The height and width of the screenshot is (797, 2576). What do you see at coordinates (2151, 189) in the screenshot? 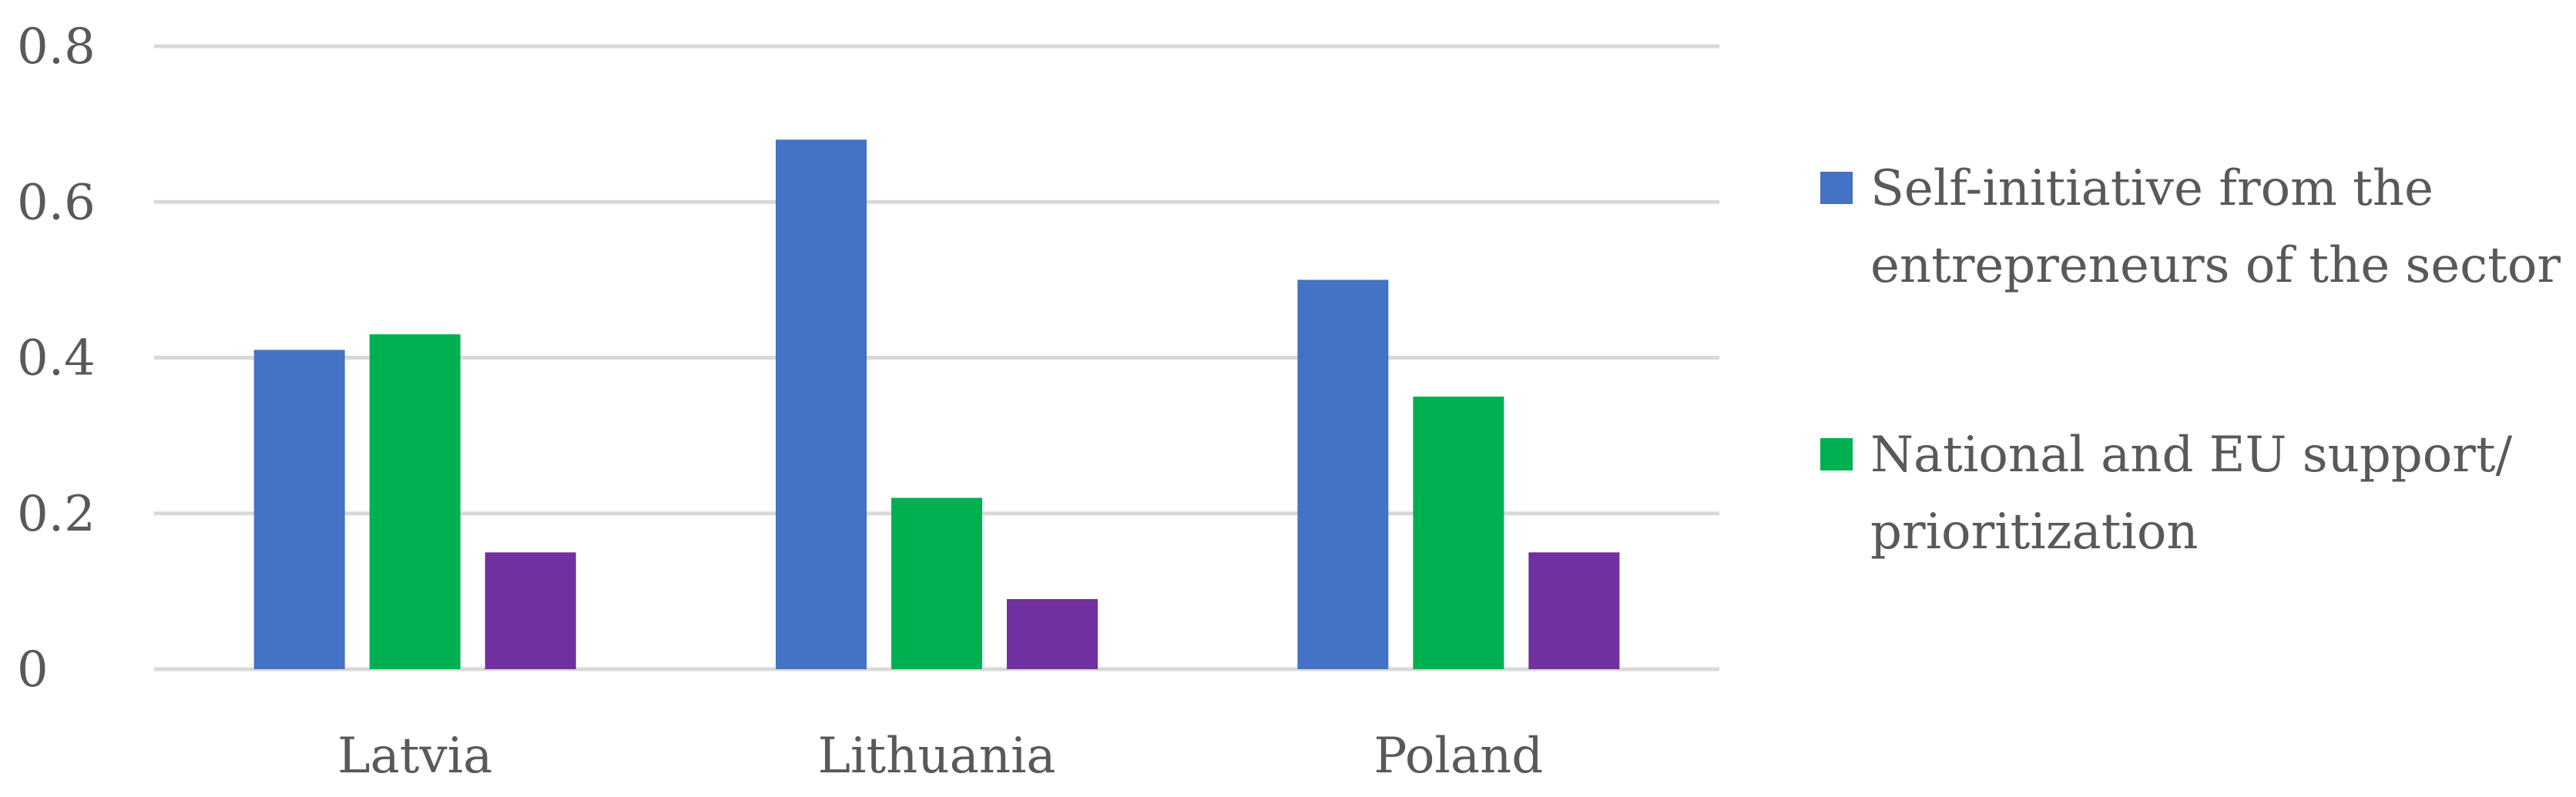
I see `legend-label: Self-initiative from the` at bounding box center [2151, 189].